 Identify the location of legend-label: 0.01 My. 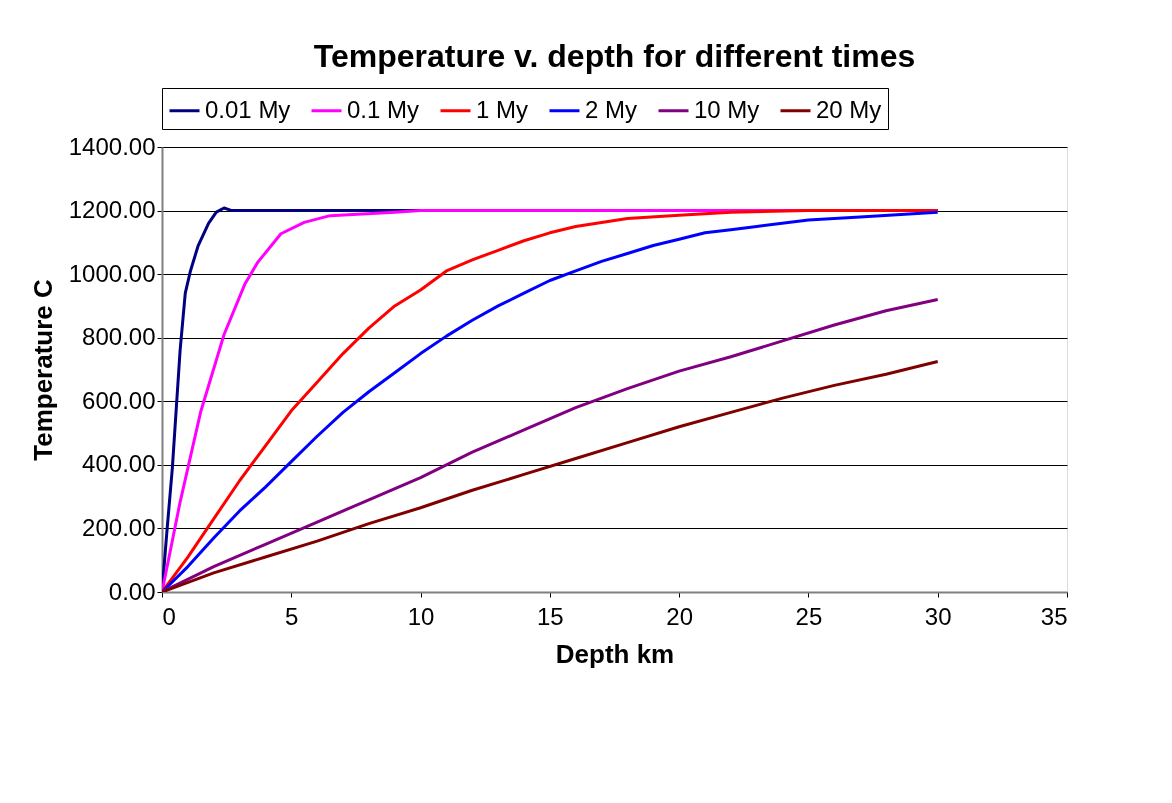
(248, 109).